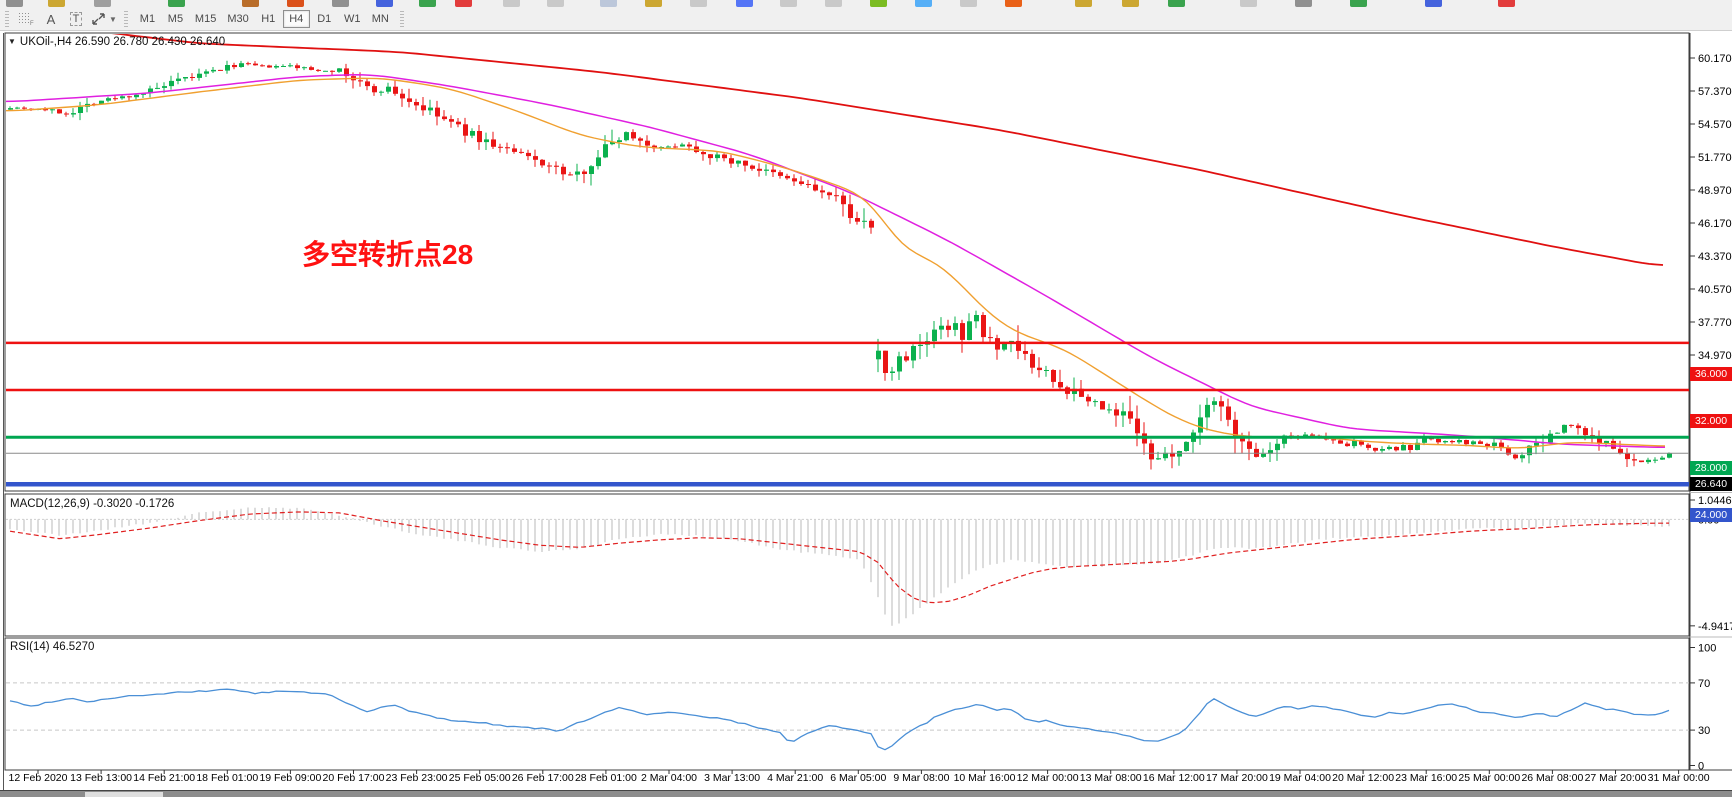 The image size is (1732, 797). Describe the element at coordinates (866, 793) in the screenshot. I see `window-bottom-strip` at that location.